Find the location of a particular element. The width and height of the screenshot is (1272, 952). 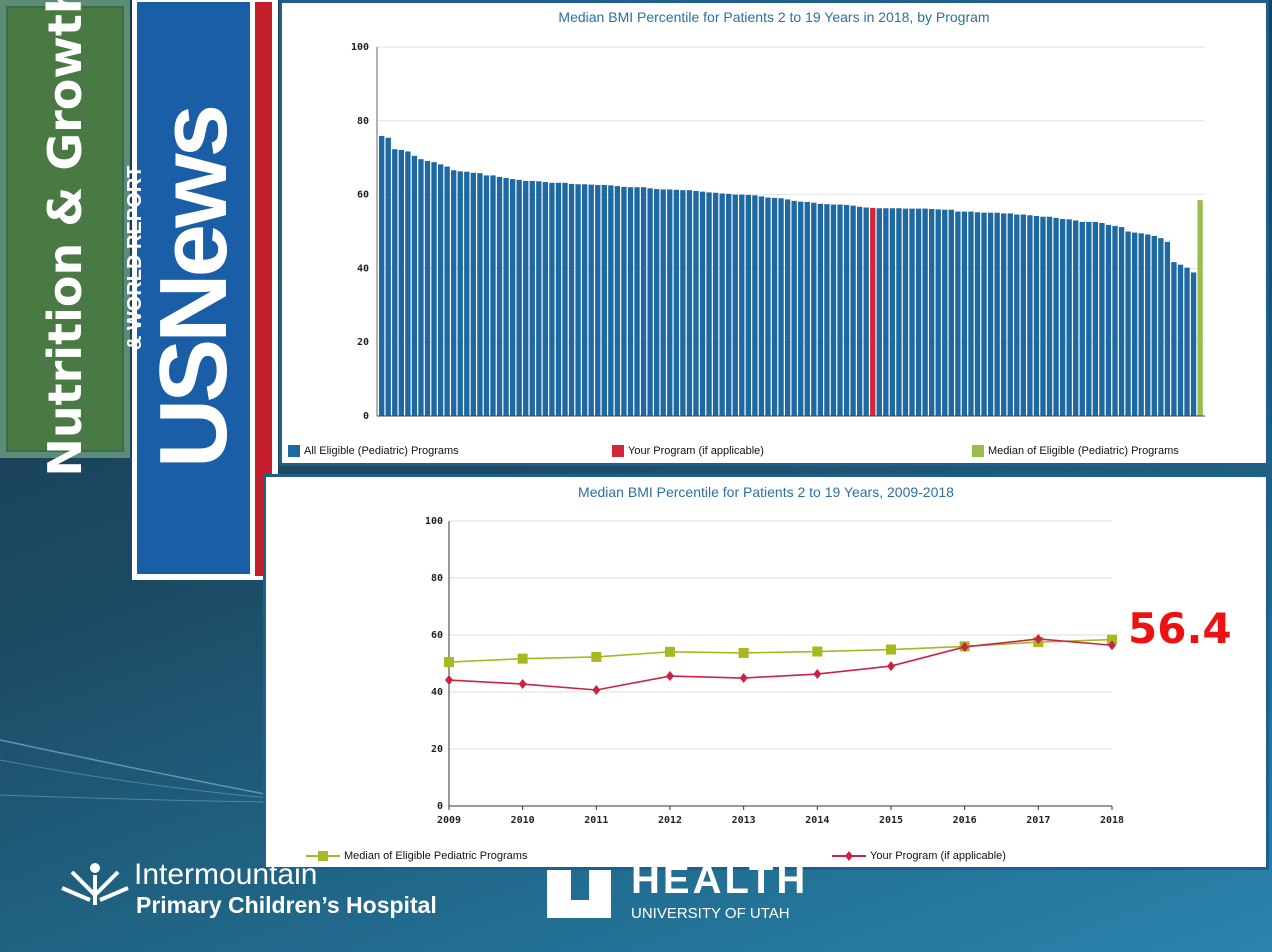

legend-median: Median of Eligible (Pediatric) Programs is located at coordinates (1075, 451).